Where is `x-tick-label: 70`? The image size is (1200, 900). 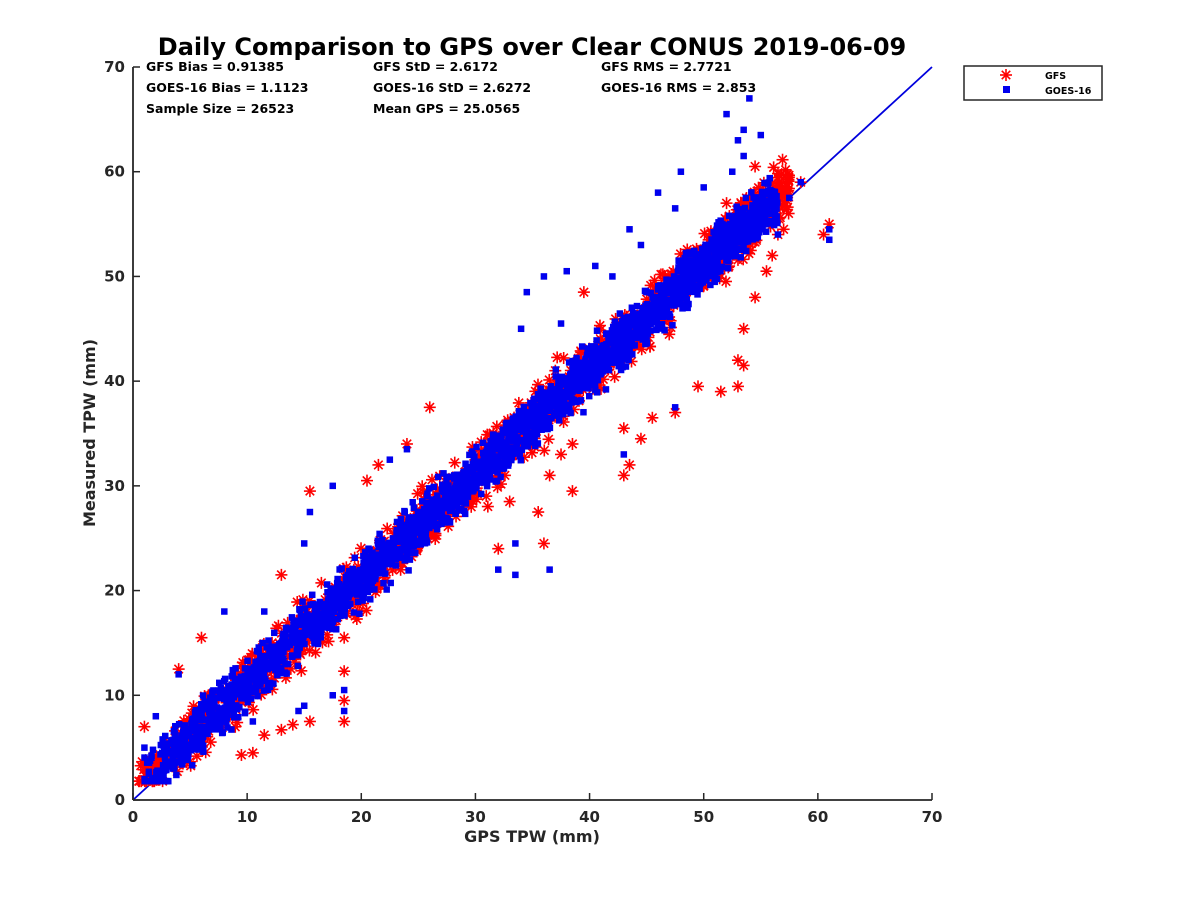
x-tick-label: 70 is located at coordinates (932, 817).